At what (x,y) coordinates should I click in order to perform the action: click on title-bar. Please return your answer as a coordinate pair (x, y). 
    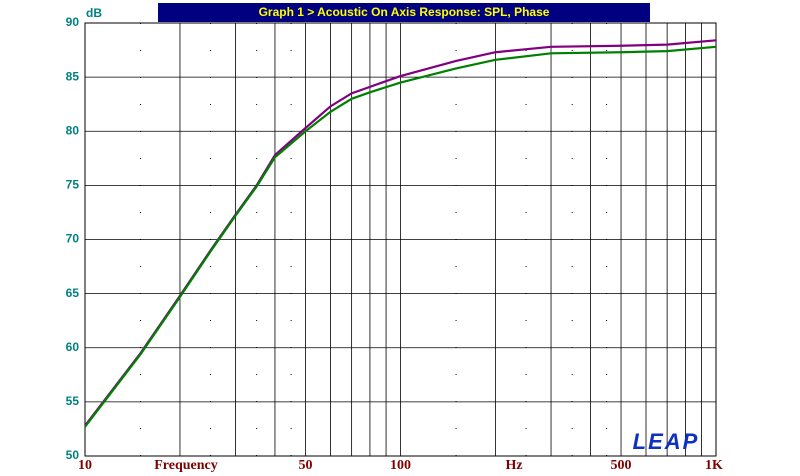
    Looking at the image, I should click on (404, 12).